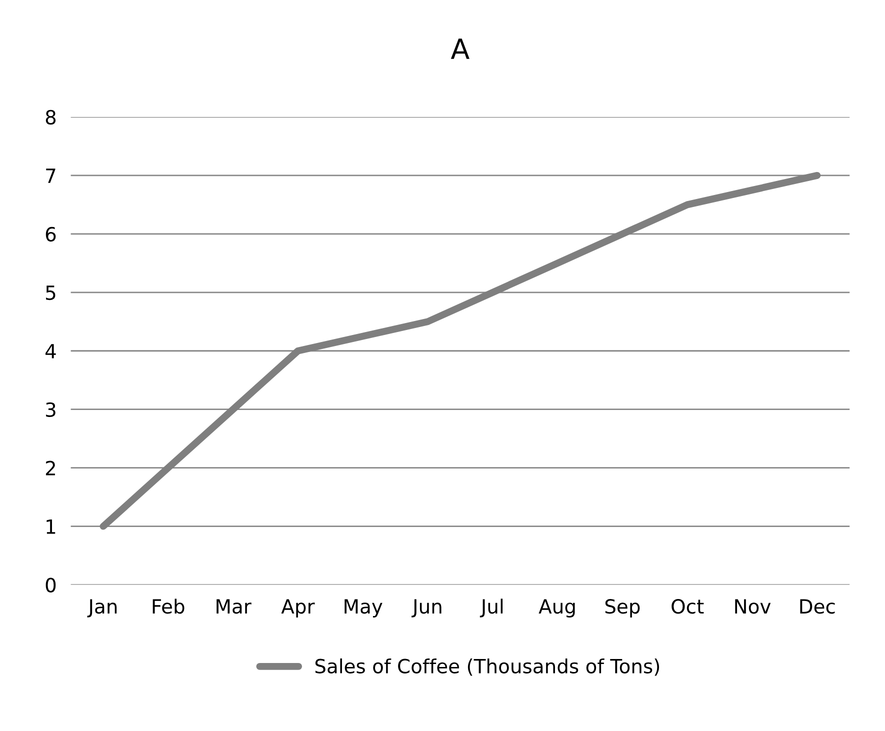 This screenshot has height=731, width=885. Describe the element at coordinates (102, 608) in the screenshot. I see `x-tick-label: Jan` at that location.